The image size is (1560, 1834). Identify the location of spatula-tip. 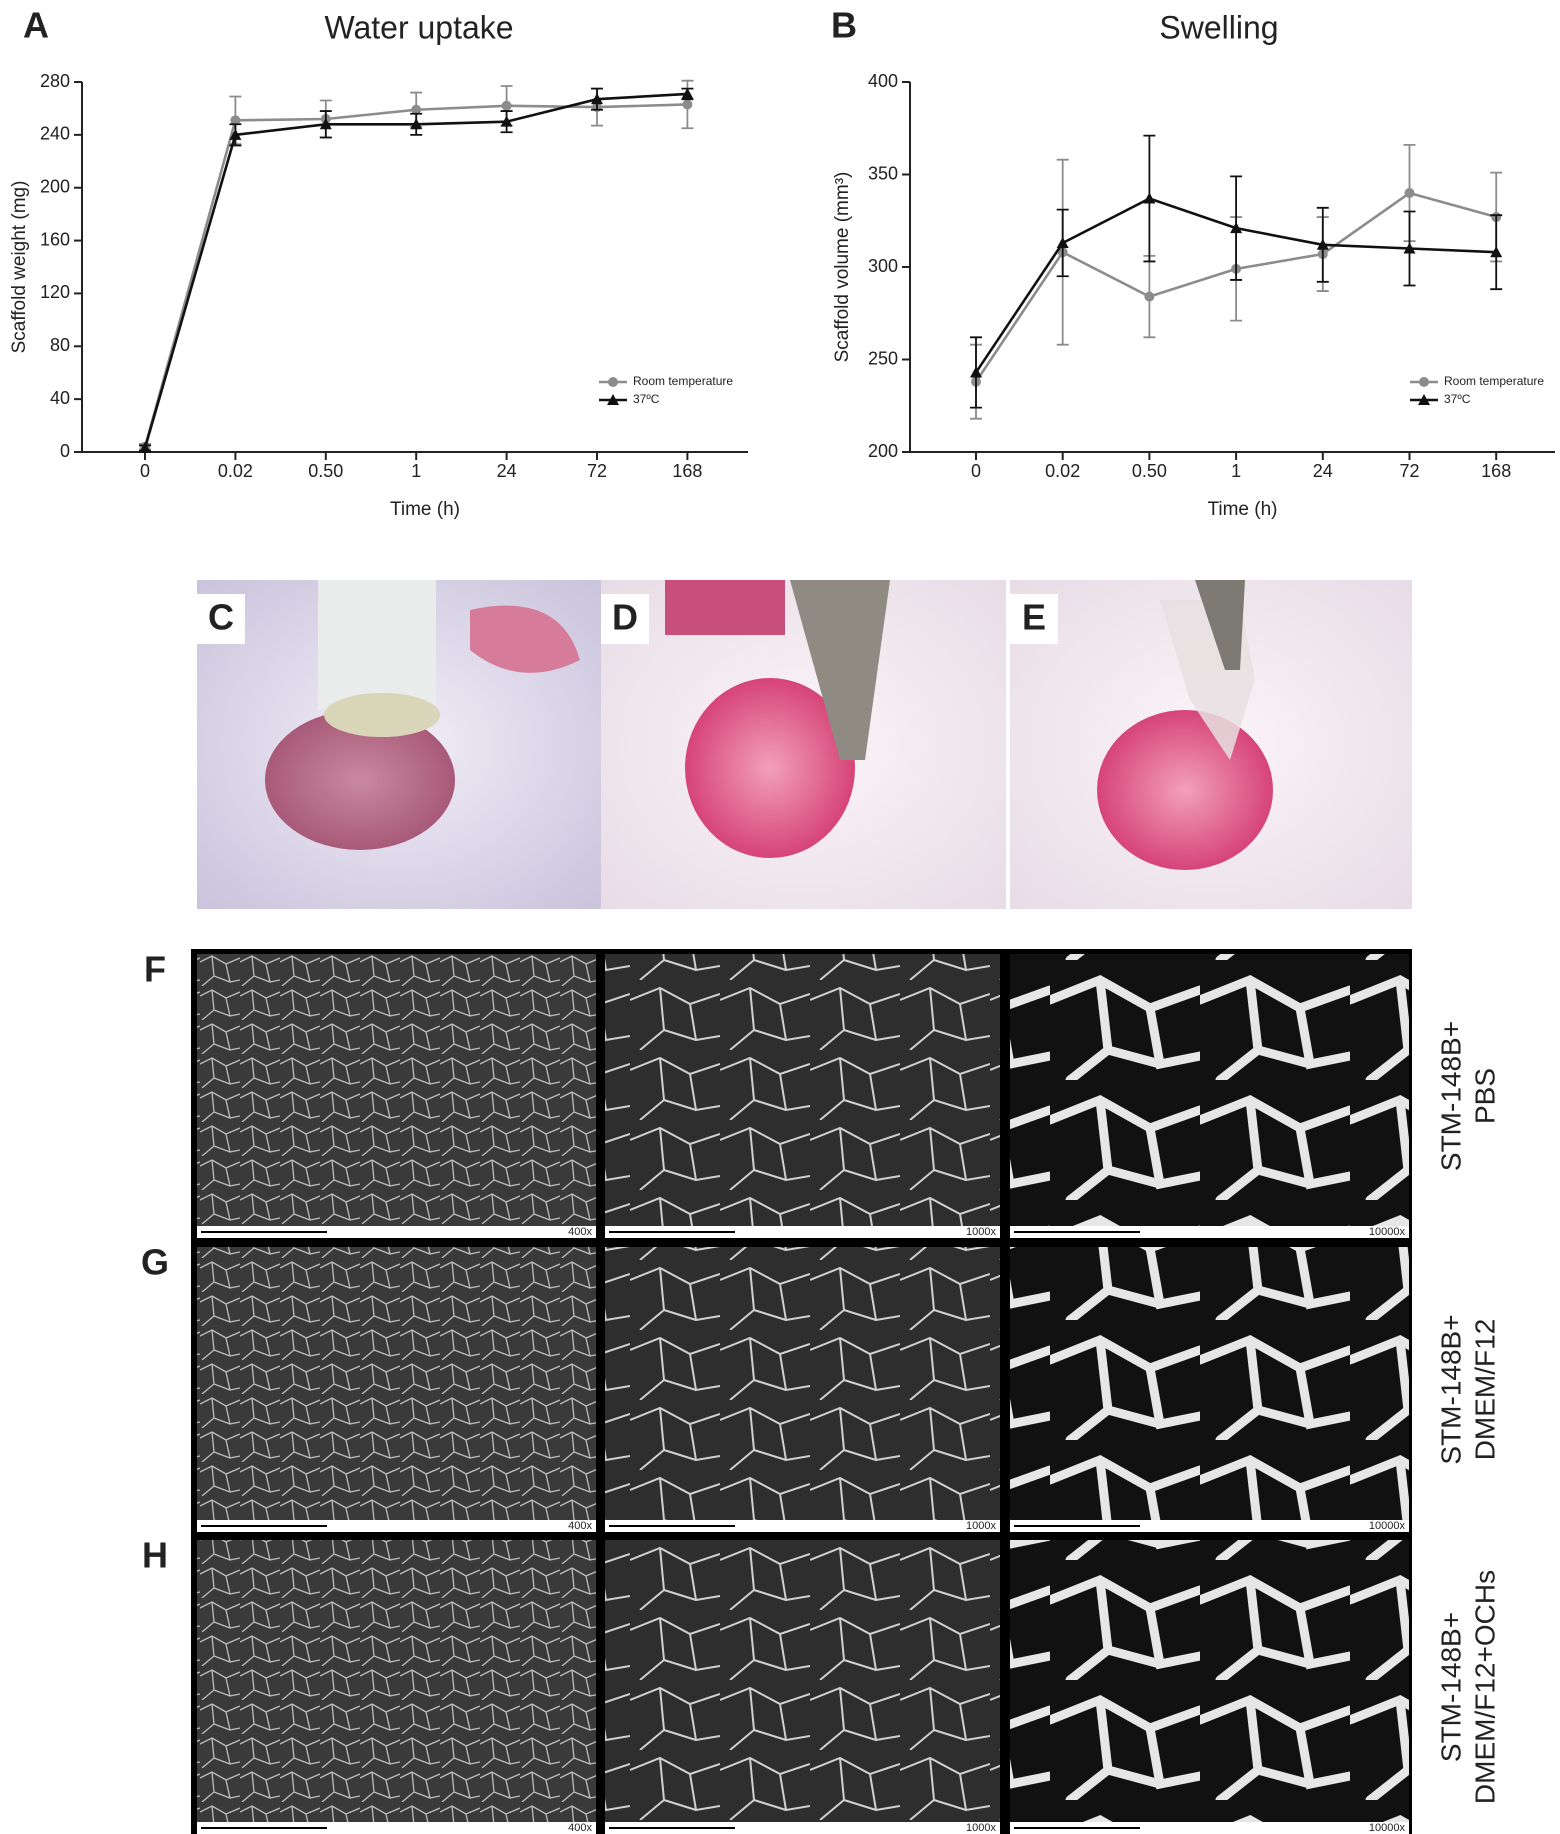
(382, 715).